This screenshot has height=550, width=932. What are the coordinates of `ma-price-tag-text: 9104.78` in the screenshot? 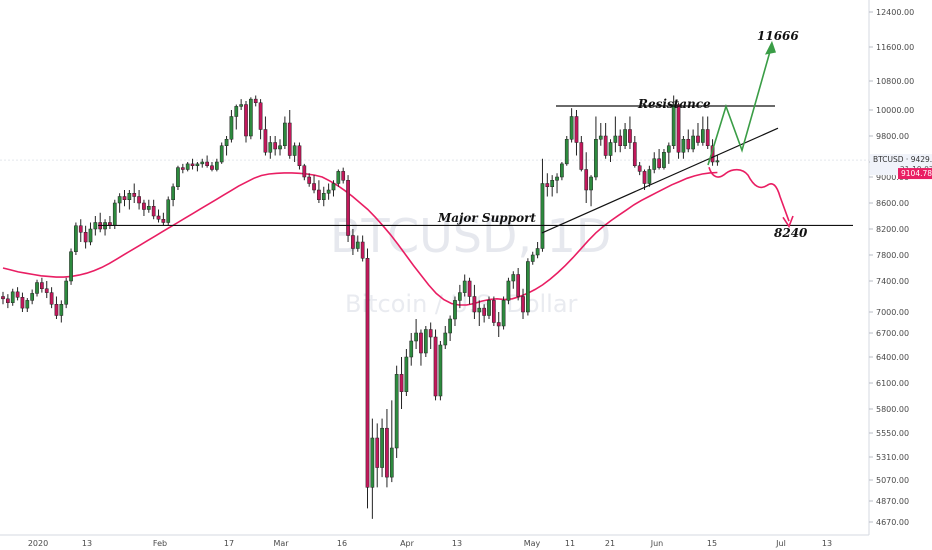 It's located at (916, 173).